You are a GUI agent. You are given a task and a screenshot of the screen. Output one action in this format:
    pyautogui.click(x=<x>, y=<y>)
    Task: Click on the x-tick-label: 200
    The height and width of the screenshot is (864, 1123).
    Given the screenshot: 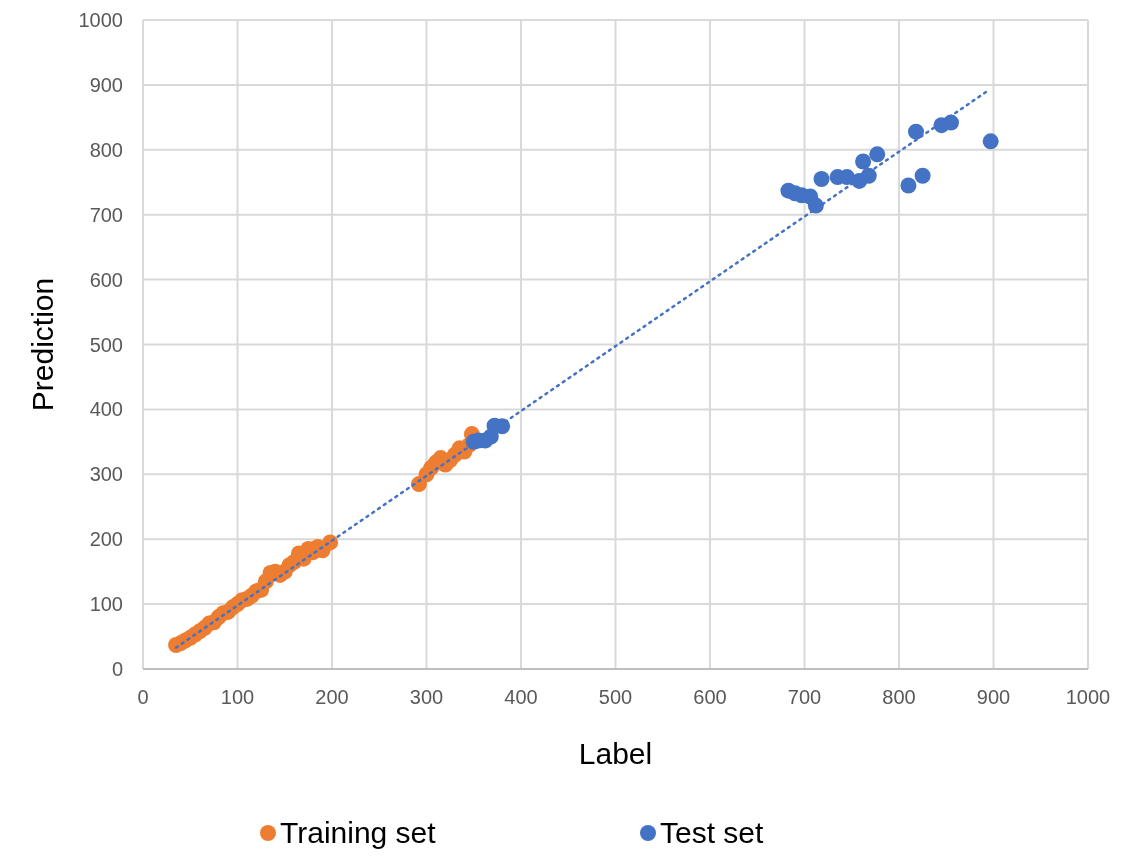 What is the action you would take?
    pyautogui.click(x=332, y=697)
    